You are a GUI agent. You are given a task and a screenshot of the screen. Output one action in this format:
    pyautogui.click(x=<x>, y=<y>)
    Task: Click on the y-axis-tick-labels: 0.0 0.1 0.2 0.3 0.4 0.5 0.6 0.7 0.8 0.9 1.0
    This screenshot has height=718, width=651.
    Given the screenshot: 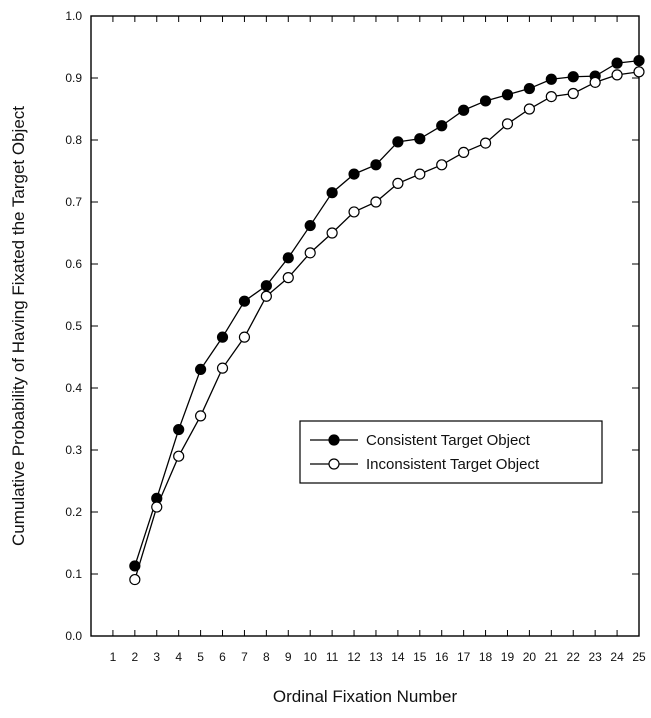 What is the action you would take?
    pyautogui.click(x=73, y=326)
    